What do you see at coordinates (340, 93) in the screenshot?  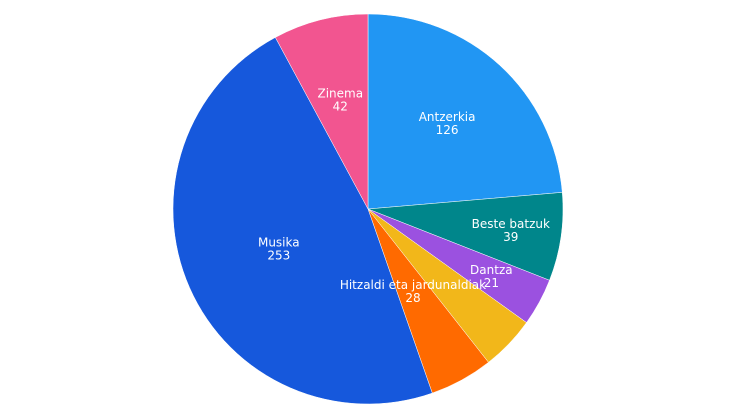 I see `slice-label: Zinema` at bounding box center [340, 93].